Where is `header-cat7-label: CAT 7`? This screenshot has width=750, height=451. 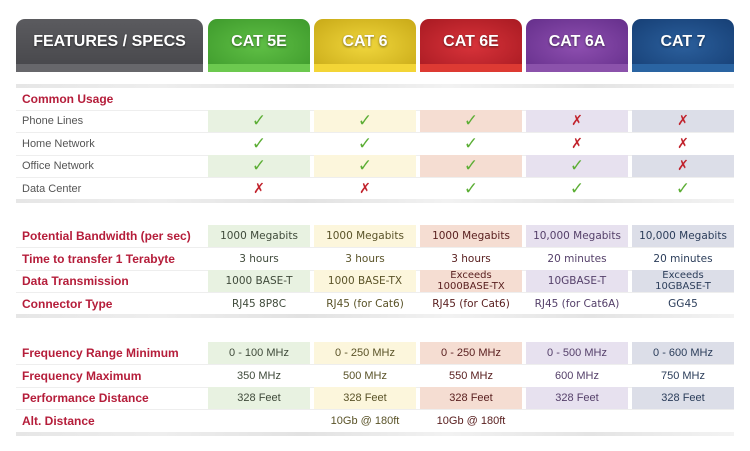 header-cat7-label: CAT 7 is located at coordinates (683, 41).